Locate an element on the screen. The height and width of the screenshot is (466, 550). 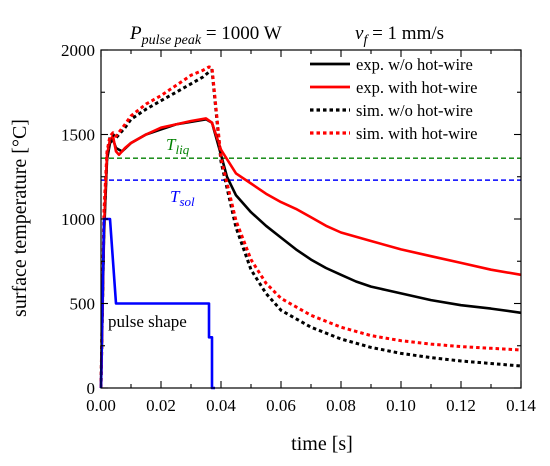
liquidus-label: Tliq is located at coordinates (178, 146).